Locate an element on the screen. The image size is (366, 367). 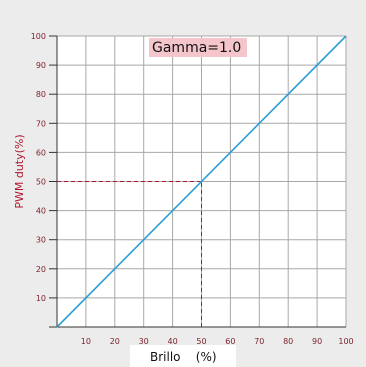
x-axis-label-background is located at coordinates (183, 356).